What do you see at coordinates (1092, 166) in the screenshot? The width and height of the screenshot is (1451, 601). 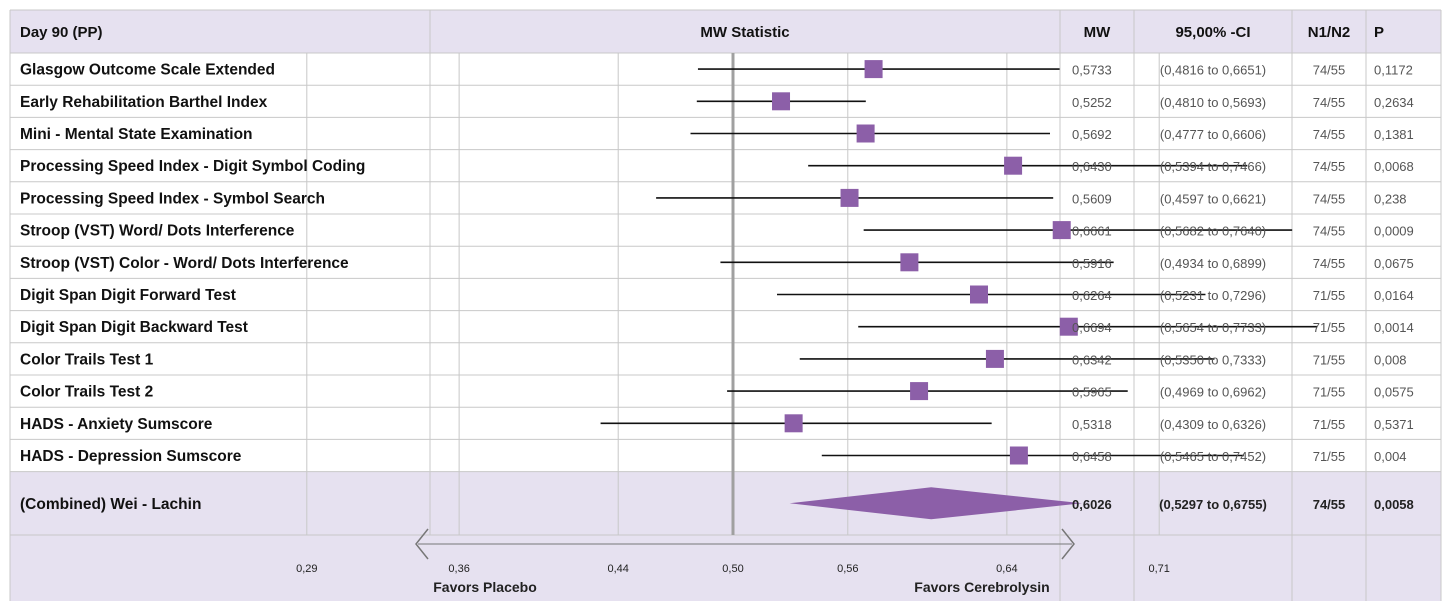 I see `row-mw: 0,6430` at bounding box center [1092, 166].